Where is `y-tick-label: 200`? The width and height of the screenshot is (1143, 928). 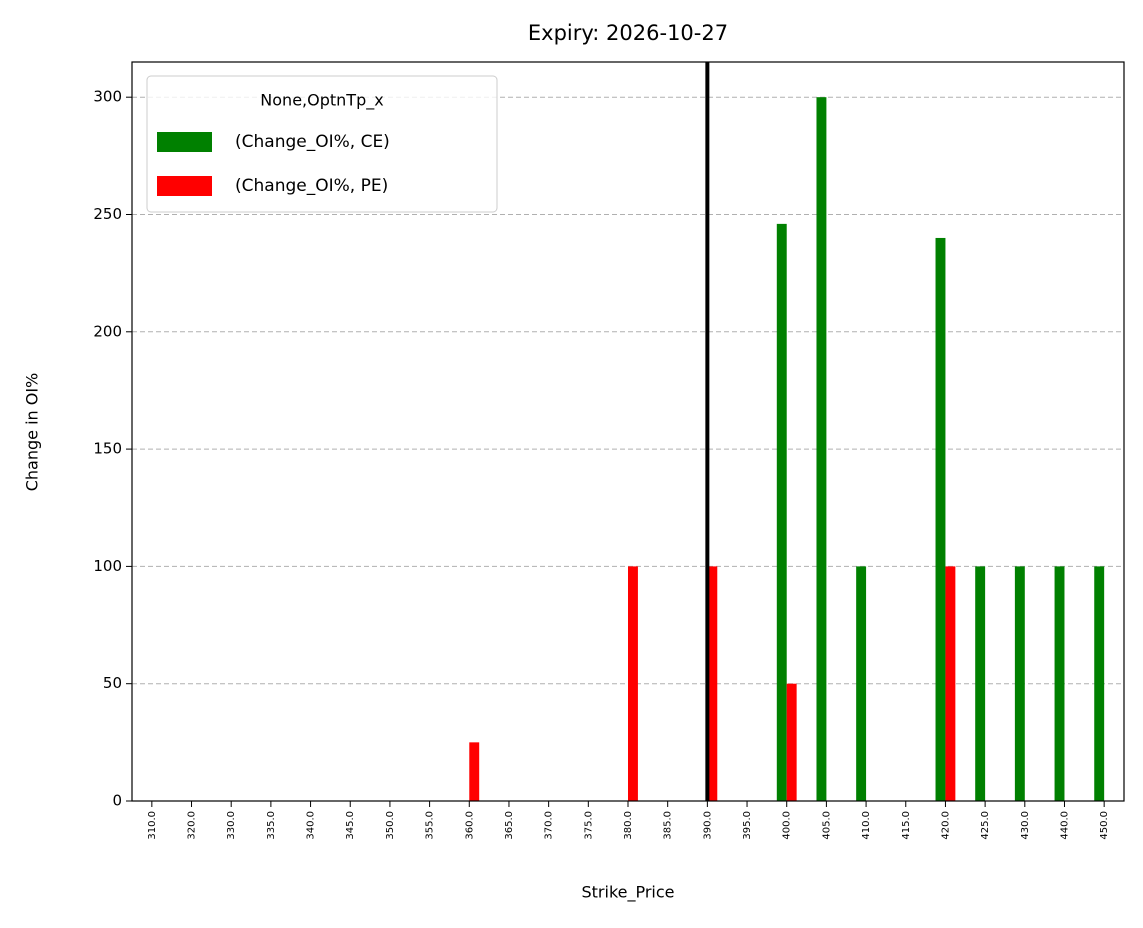
y-tick-label: 200 is located at coordinates (107, 331).